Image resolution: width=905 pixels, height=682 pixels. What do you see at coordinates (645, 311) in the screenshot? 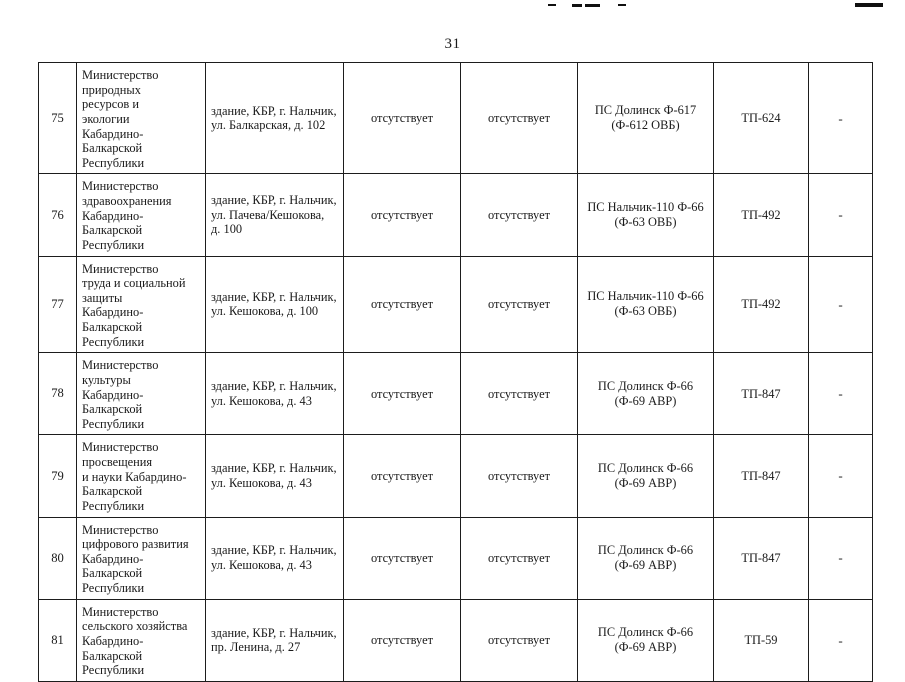
I see `sub-line: (Ф-63 ОВБ)` at bounding box center [645, 311].